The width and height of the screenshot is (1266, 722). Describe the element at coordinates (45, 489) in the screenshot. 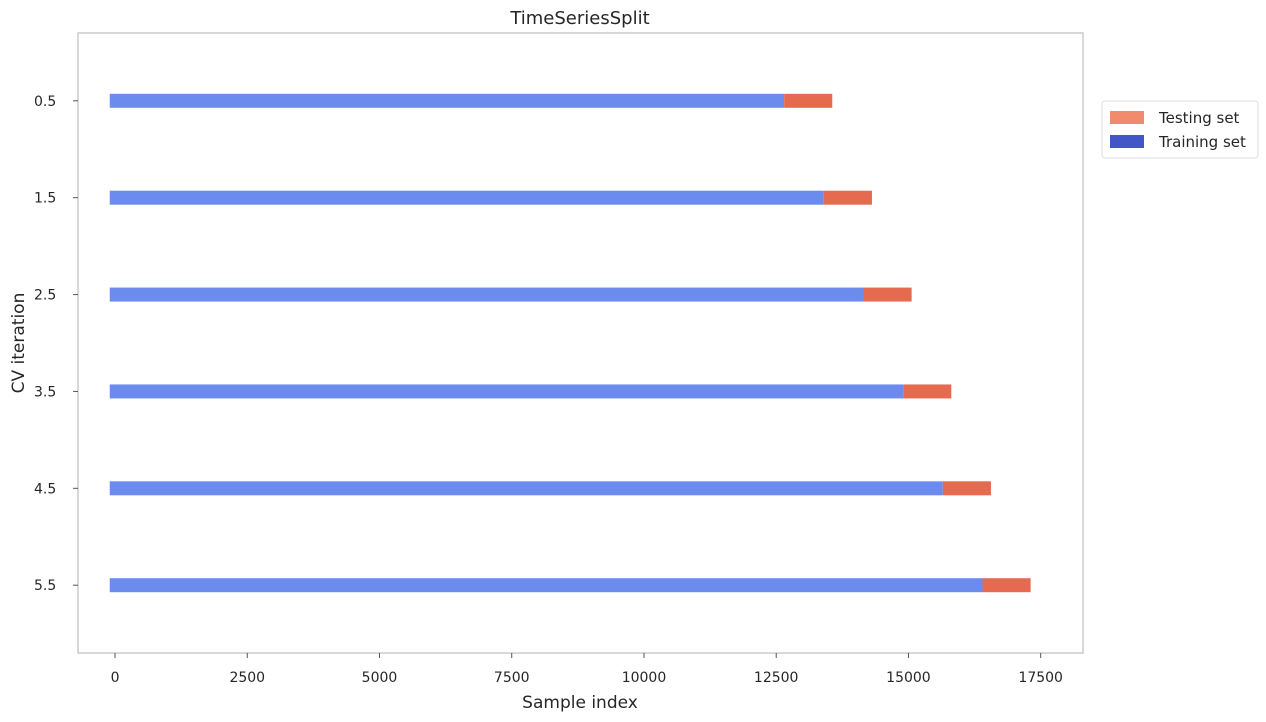

I see `y-tick-label-4: 4.5` at that location.